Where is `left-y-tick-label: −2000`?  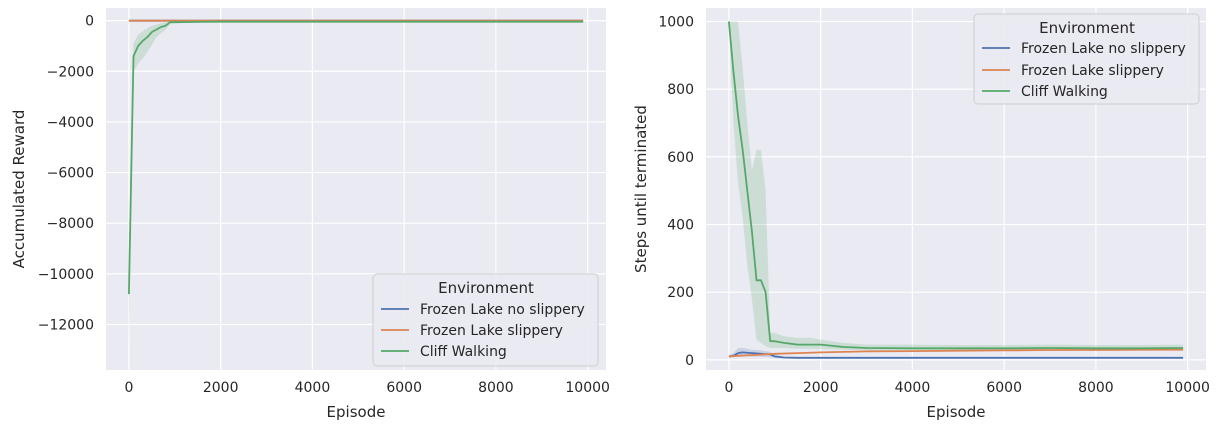
left-y-tick-label: −2000 is located at coordinates (70, 72).